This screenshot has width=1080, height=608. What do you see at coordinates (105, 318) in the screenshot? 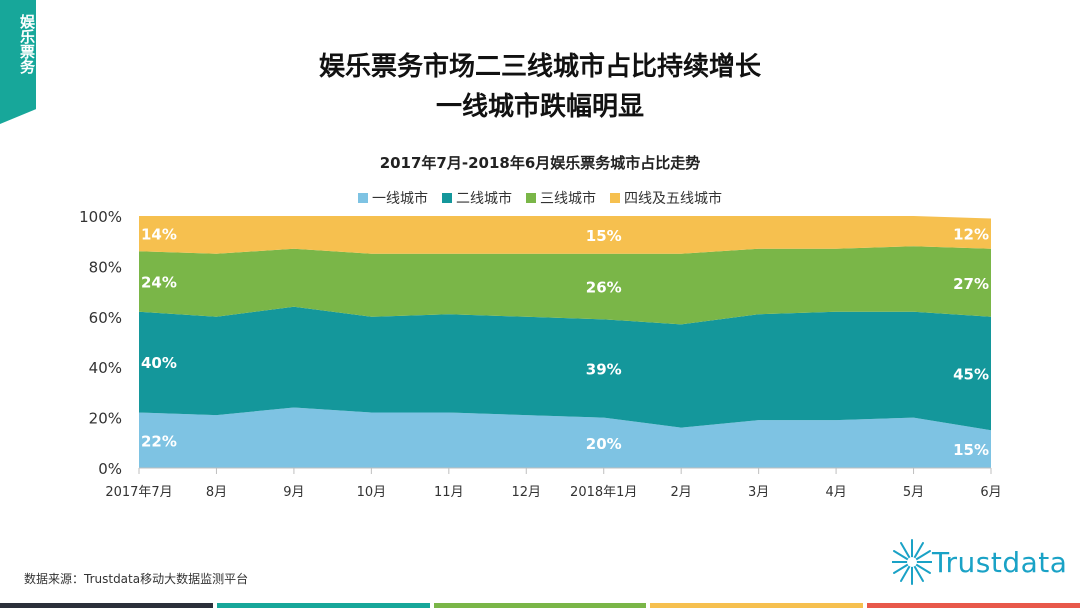
I see `y-tick-label: 60%` at bounding box center [105, 318].